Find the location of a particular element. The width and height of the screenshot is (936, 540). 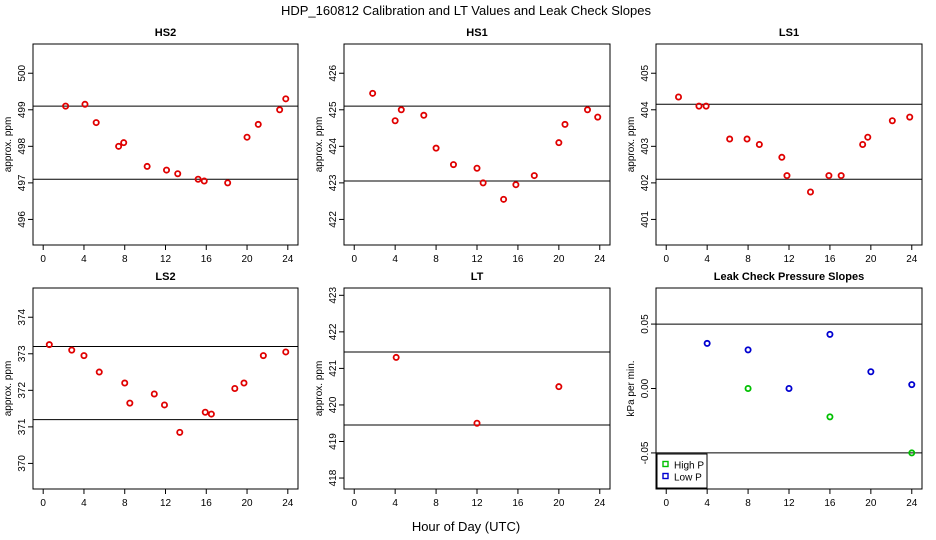

y-tick-label: 405 is located at coordinates (645, 72).